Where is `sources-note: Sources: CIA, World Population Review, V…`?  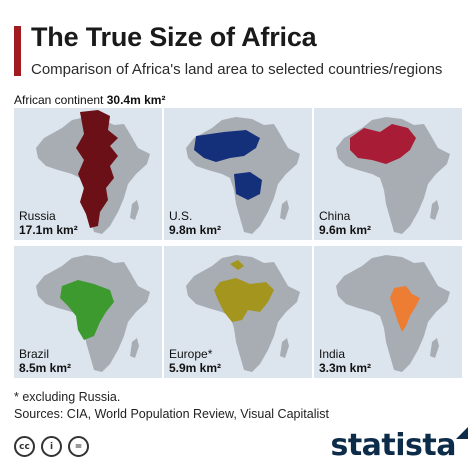 sources-note: Sources: CIA, World Population Review, V… is located at coordinates (171, 414).